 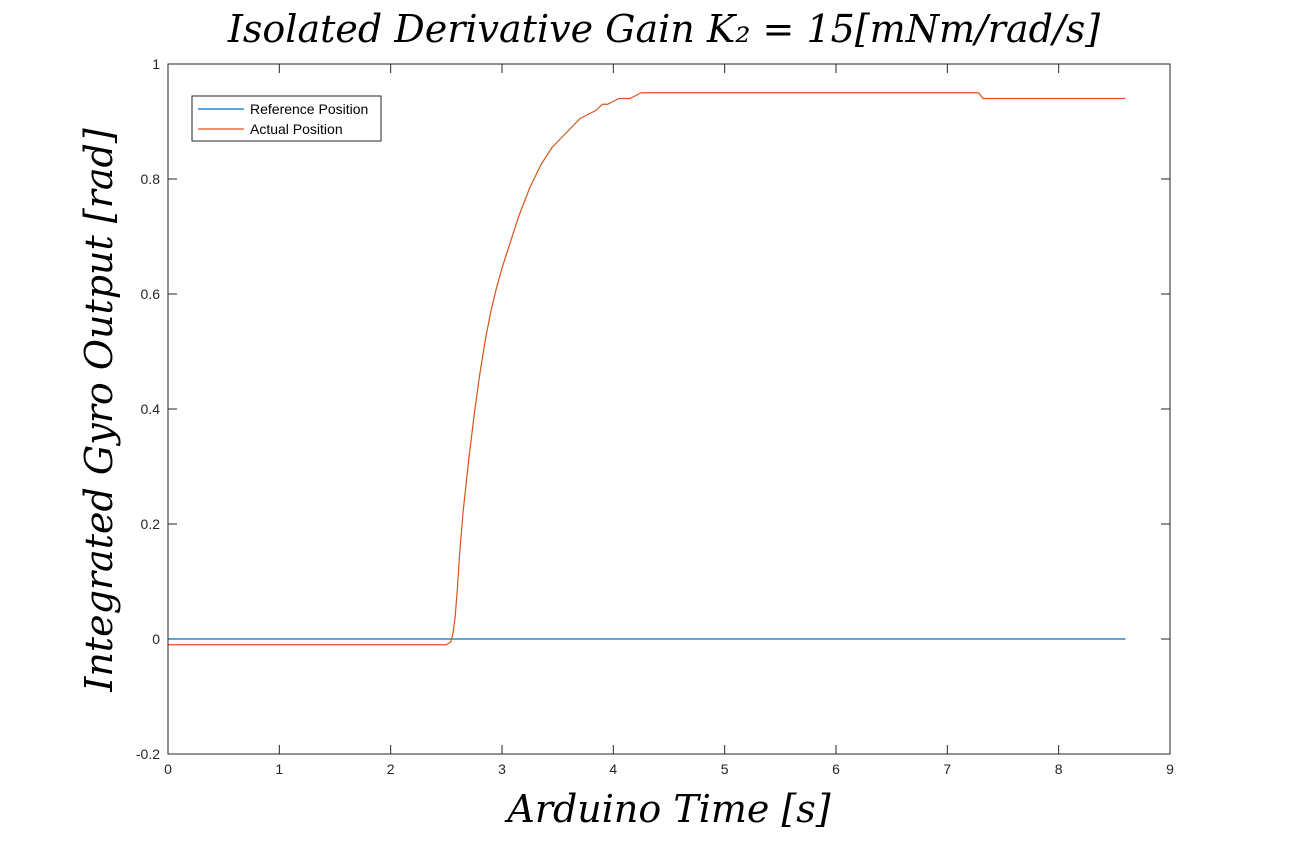 I want to click on y-axis-label: Integrated Gyro Output [rad], so click(x=99, y=410).